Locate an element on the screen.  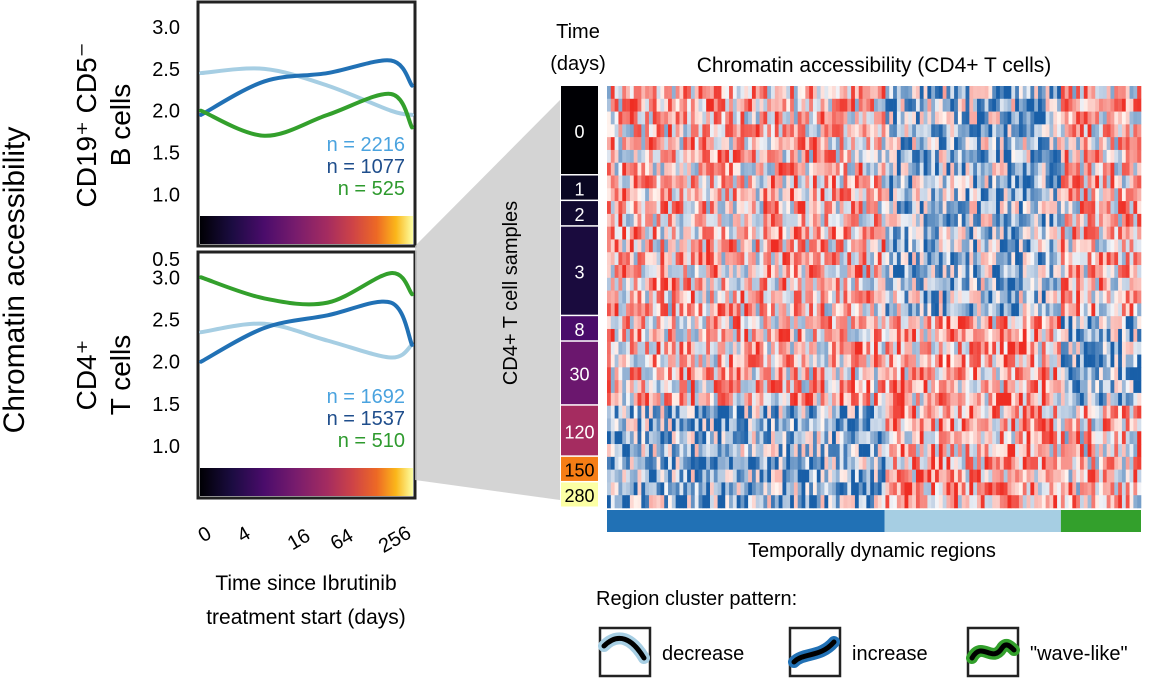
series-line-decrease is located at coordinates (306, 340).